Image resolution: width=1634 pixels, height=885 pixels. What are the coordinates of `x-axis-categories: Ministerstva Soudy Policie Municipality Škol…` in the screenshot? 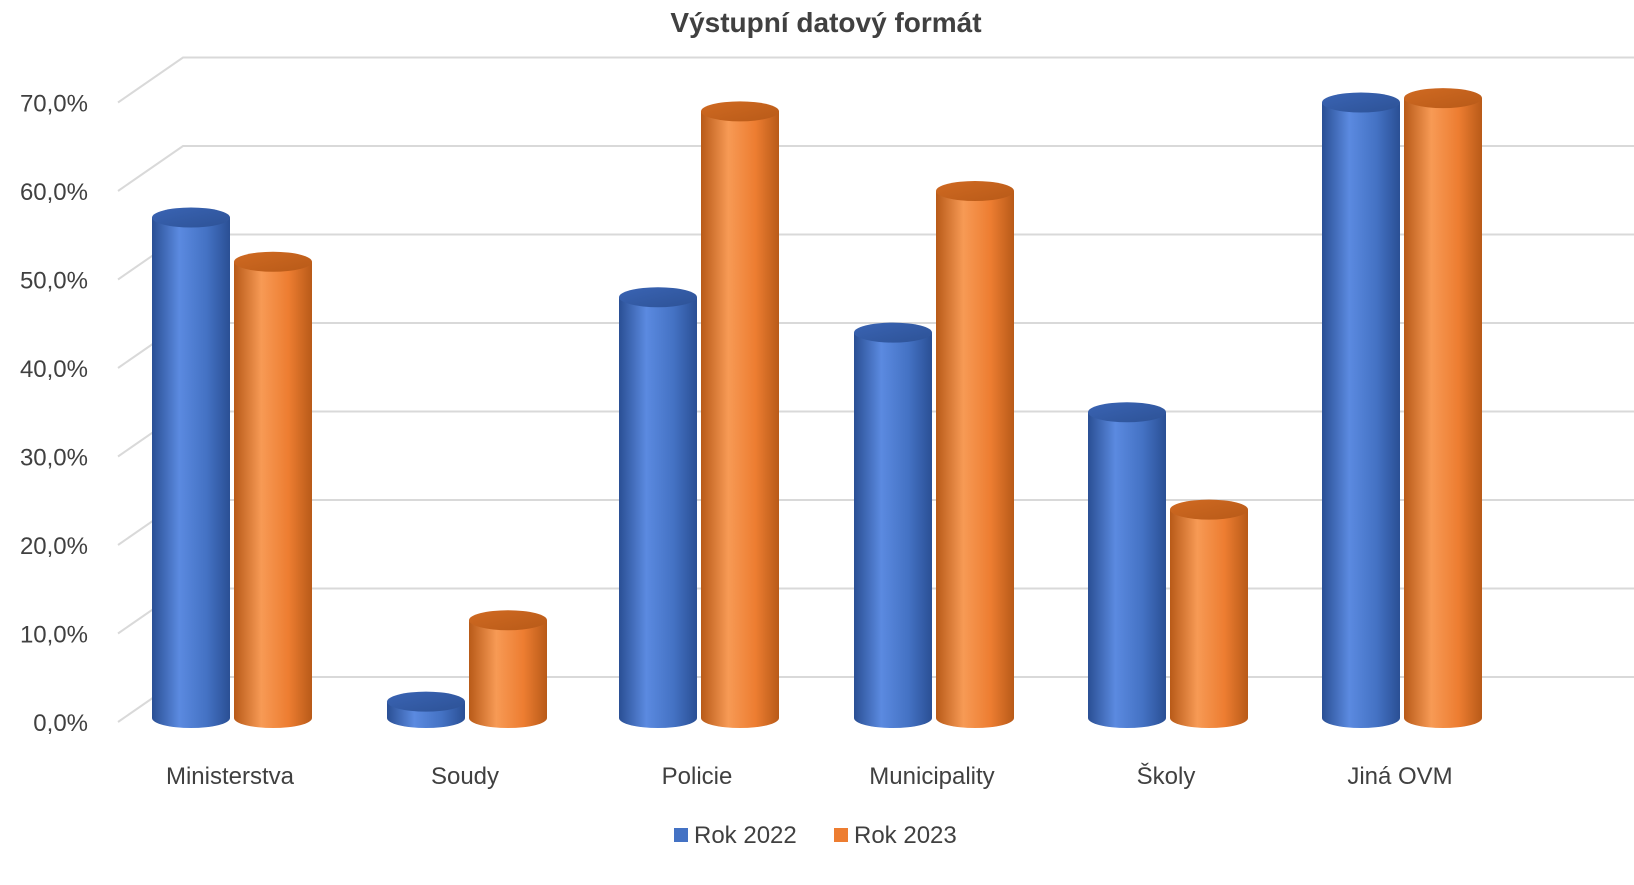 It's located at (809, 776).